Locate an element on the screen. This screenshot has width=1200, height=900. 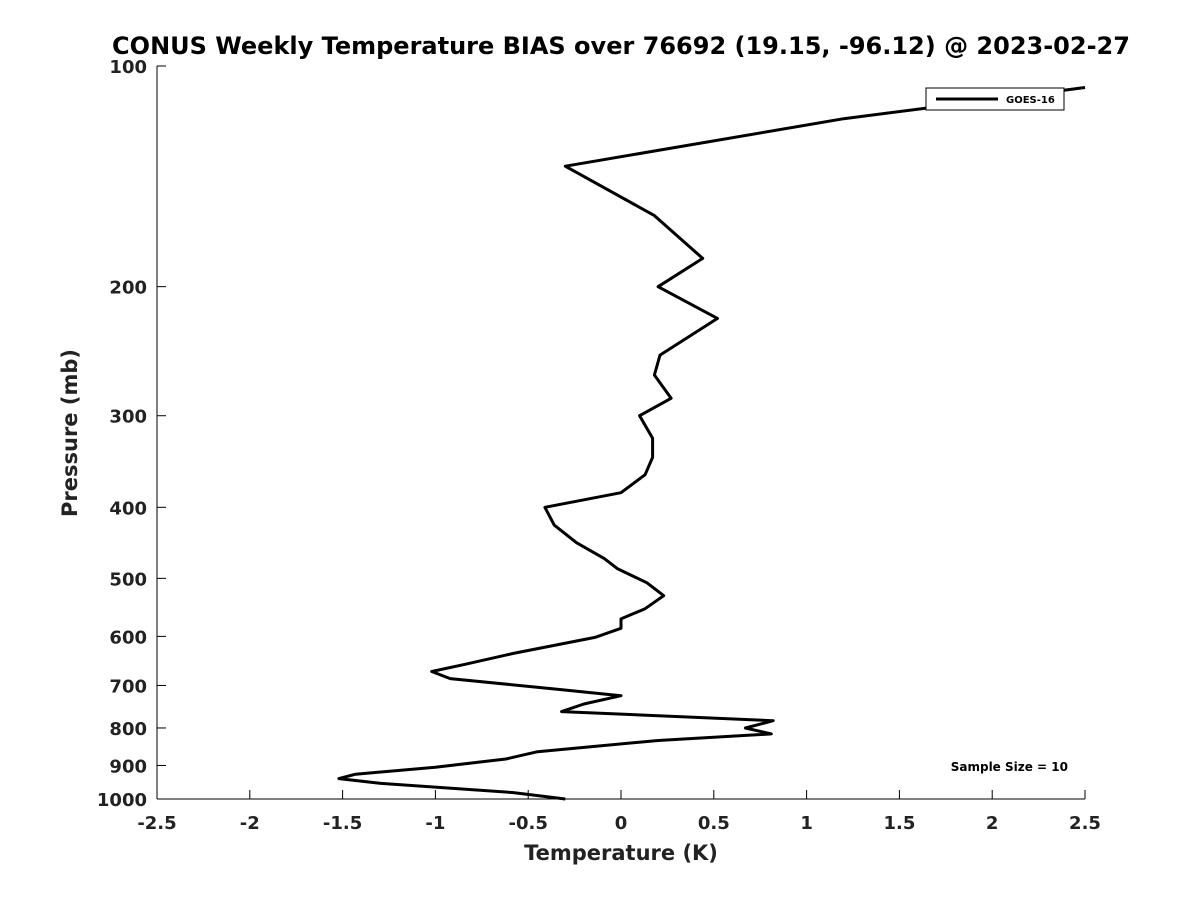
y-tick-label: 800 is located at coordinates (128, 729).